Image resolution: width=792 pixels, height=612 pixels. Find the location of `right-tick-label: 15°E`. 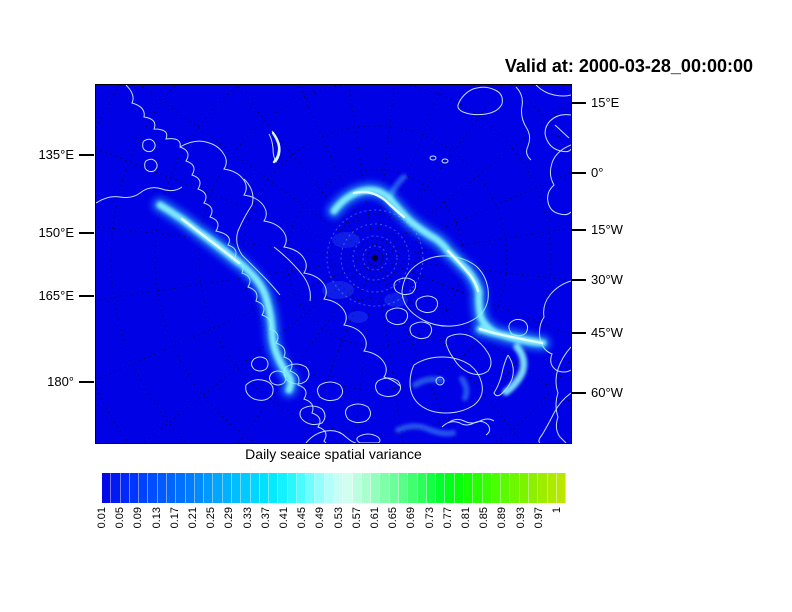

right-tick-label: 15°E is located at coordinates (605, 102).